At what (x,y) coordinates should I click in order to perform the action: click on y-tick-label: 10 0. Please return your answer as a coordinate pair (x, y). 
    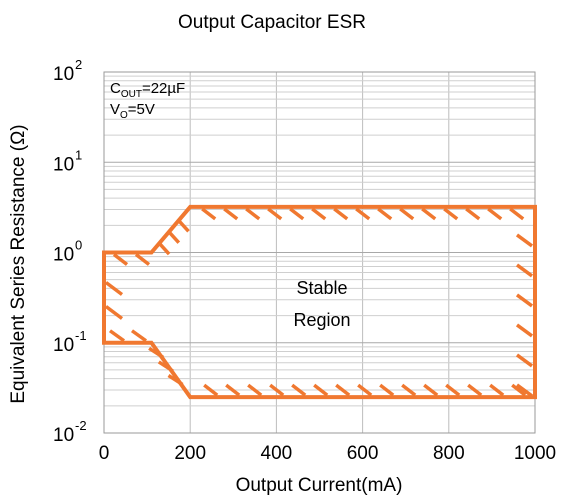
    Looking at the image, I should click on (67, 252).